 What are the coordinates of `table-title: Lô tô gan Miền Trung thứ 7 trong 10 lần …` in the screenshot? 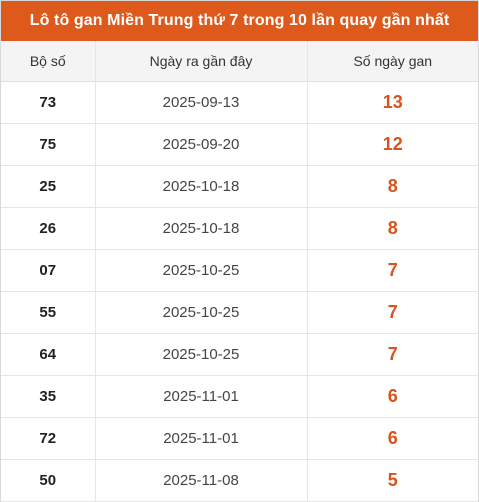 It's located at (239, 21).